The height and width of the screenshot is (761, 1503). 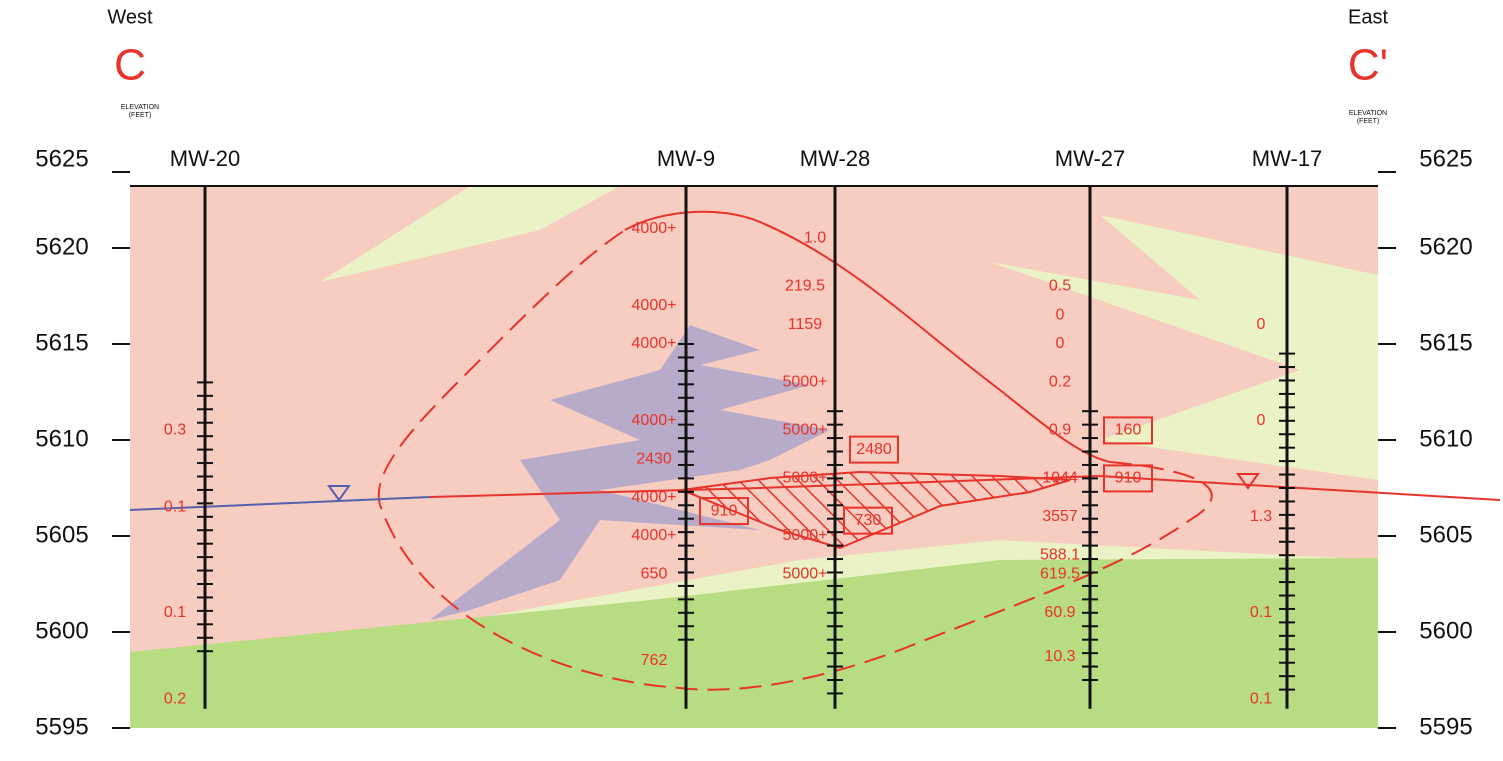 What do you see at coordinates (1286, 427) in the screenshot?
I see `well: MW-17 0 0 1.3 0.1 0.1` at bounding box center [1286, 427].